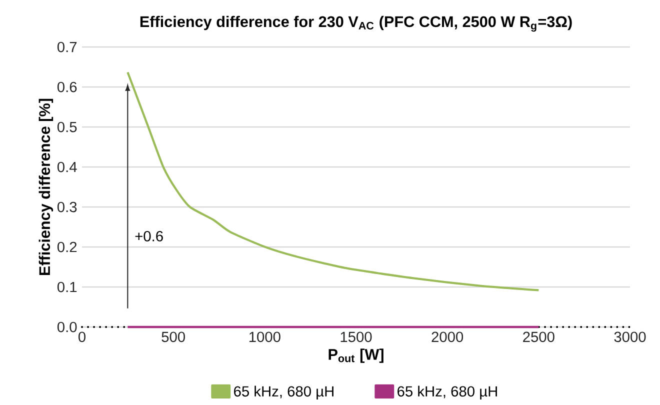  Describe the element at coordinates (149, 236) in the screenshot. I see `annotation: +0.6` at that location.